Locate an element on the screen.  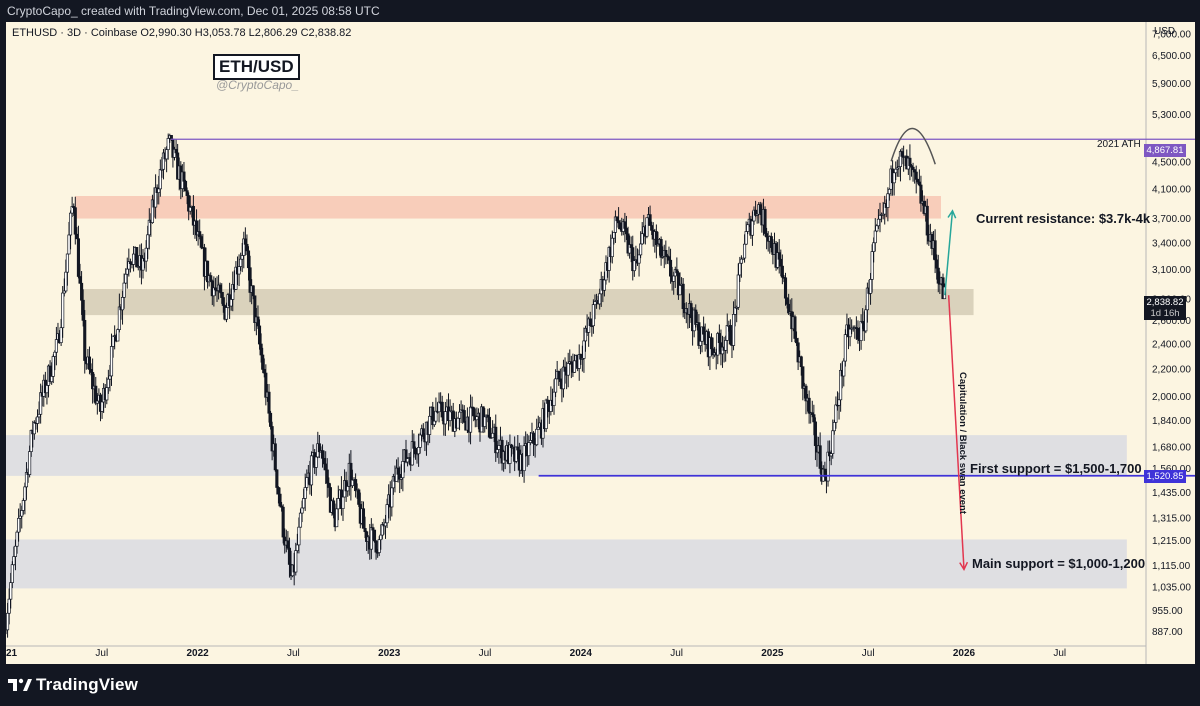
y-tick-label: 1,840.00 is located at coordinates (1171, 421).